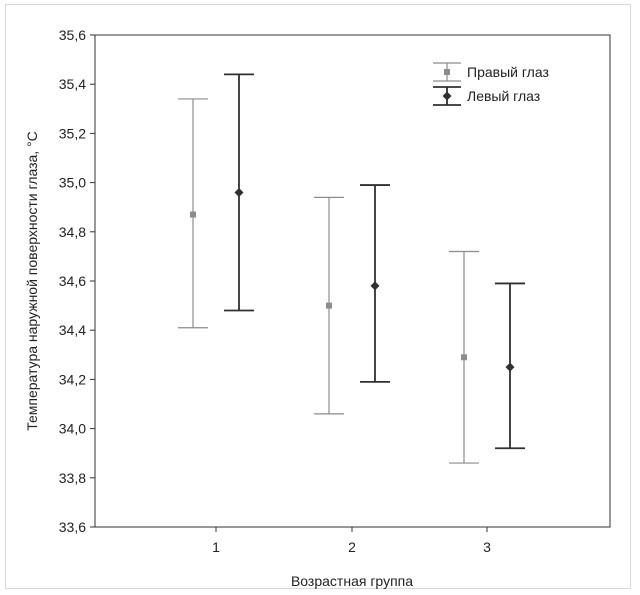 The width and height of the screenshot is (640, 595). What do you see at coordinates (72, 183) in the screenshot?
I see `y-tick-label: 35,0` at bounding box center [72, 183].